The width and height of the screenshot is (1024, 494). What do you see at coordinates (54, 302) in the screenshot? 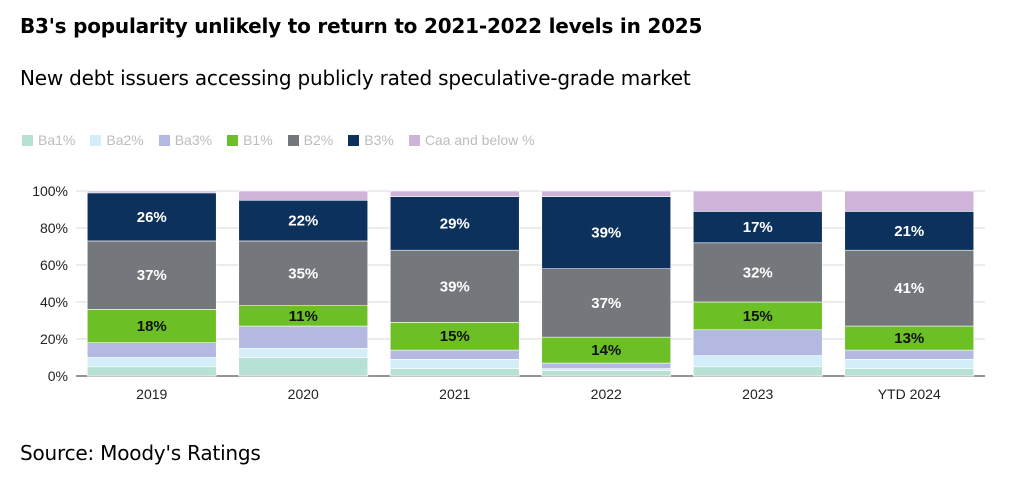
I see `y-tick-label: 40%` at bounding box center [54, 302].